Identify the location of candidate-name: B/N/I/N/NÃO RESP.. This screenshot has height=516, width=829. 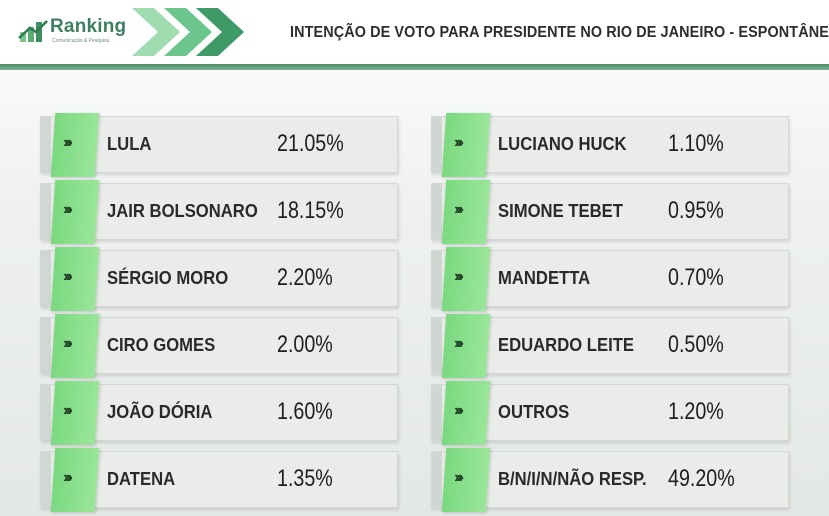
(572, 478).